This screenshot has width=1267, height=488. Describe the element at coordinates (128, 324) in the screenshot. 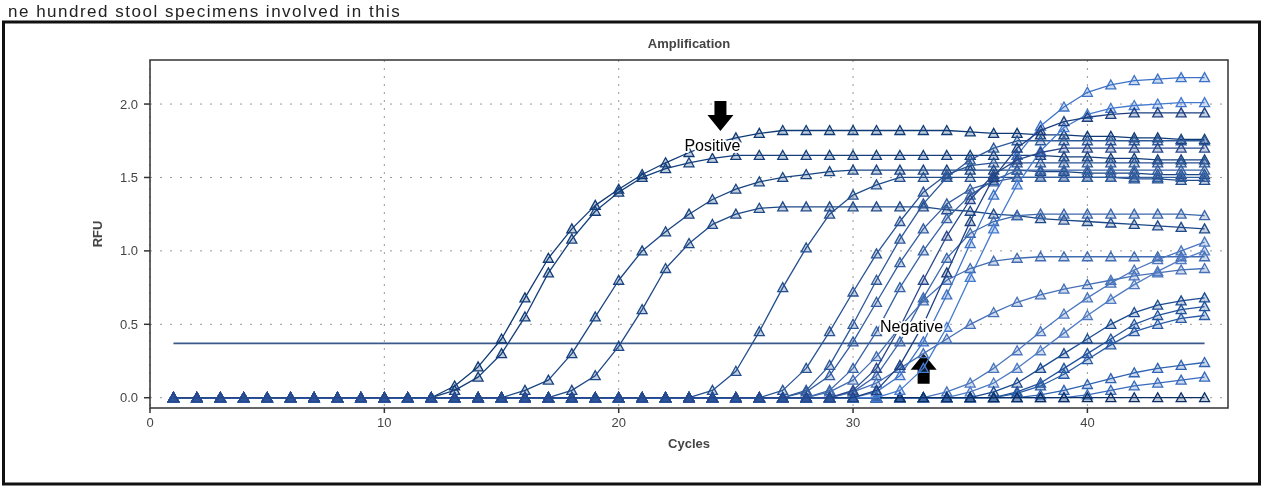

I see `y-tick-label: 0.5` at that location.